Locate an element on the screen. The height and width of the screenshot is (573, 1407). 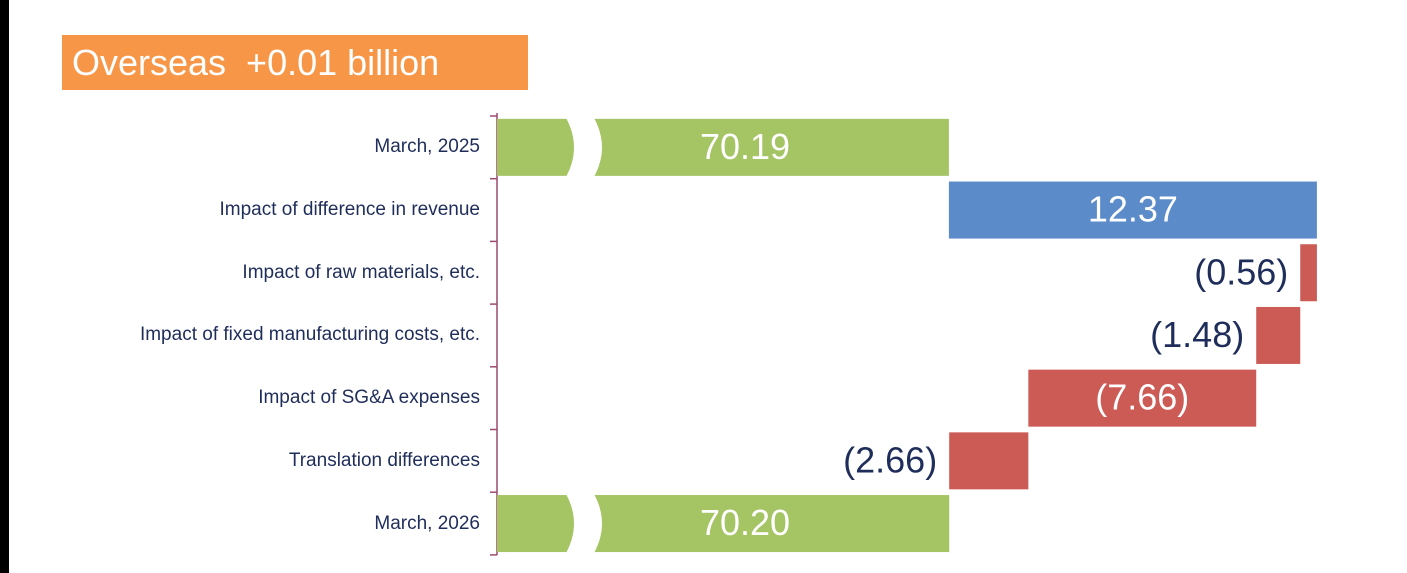
category-label: Impact of raw materials, etc. is located at coordinates (361, 272).